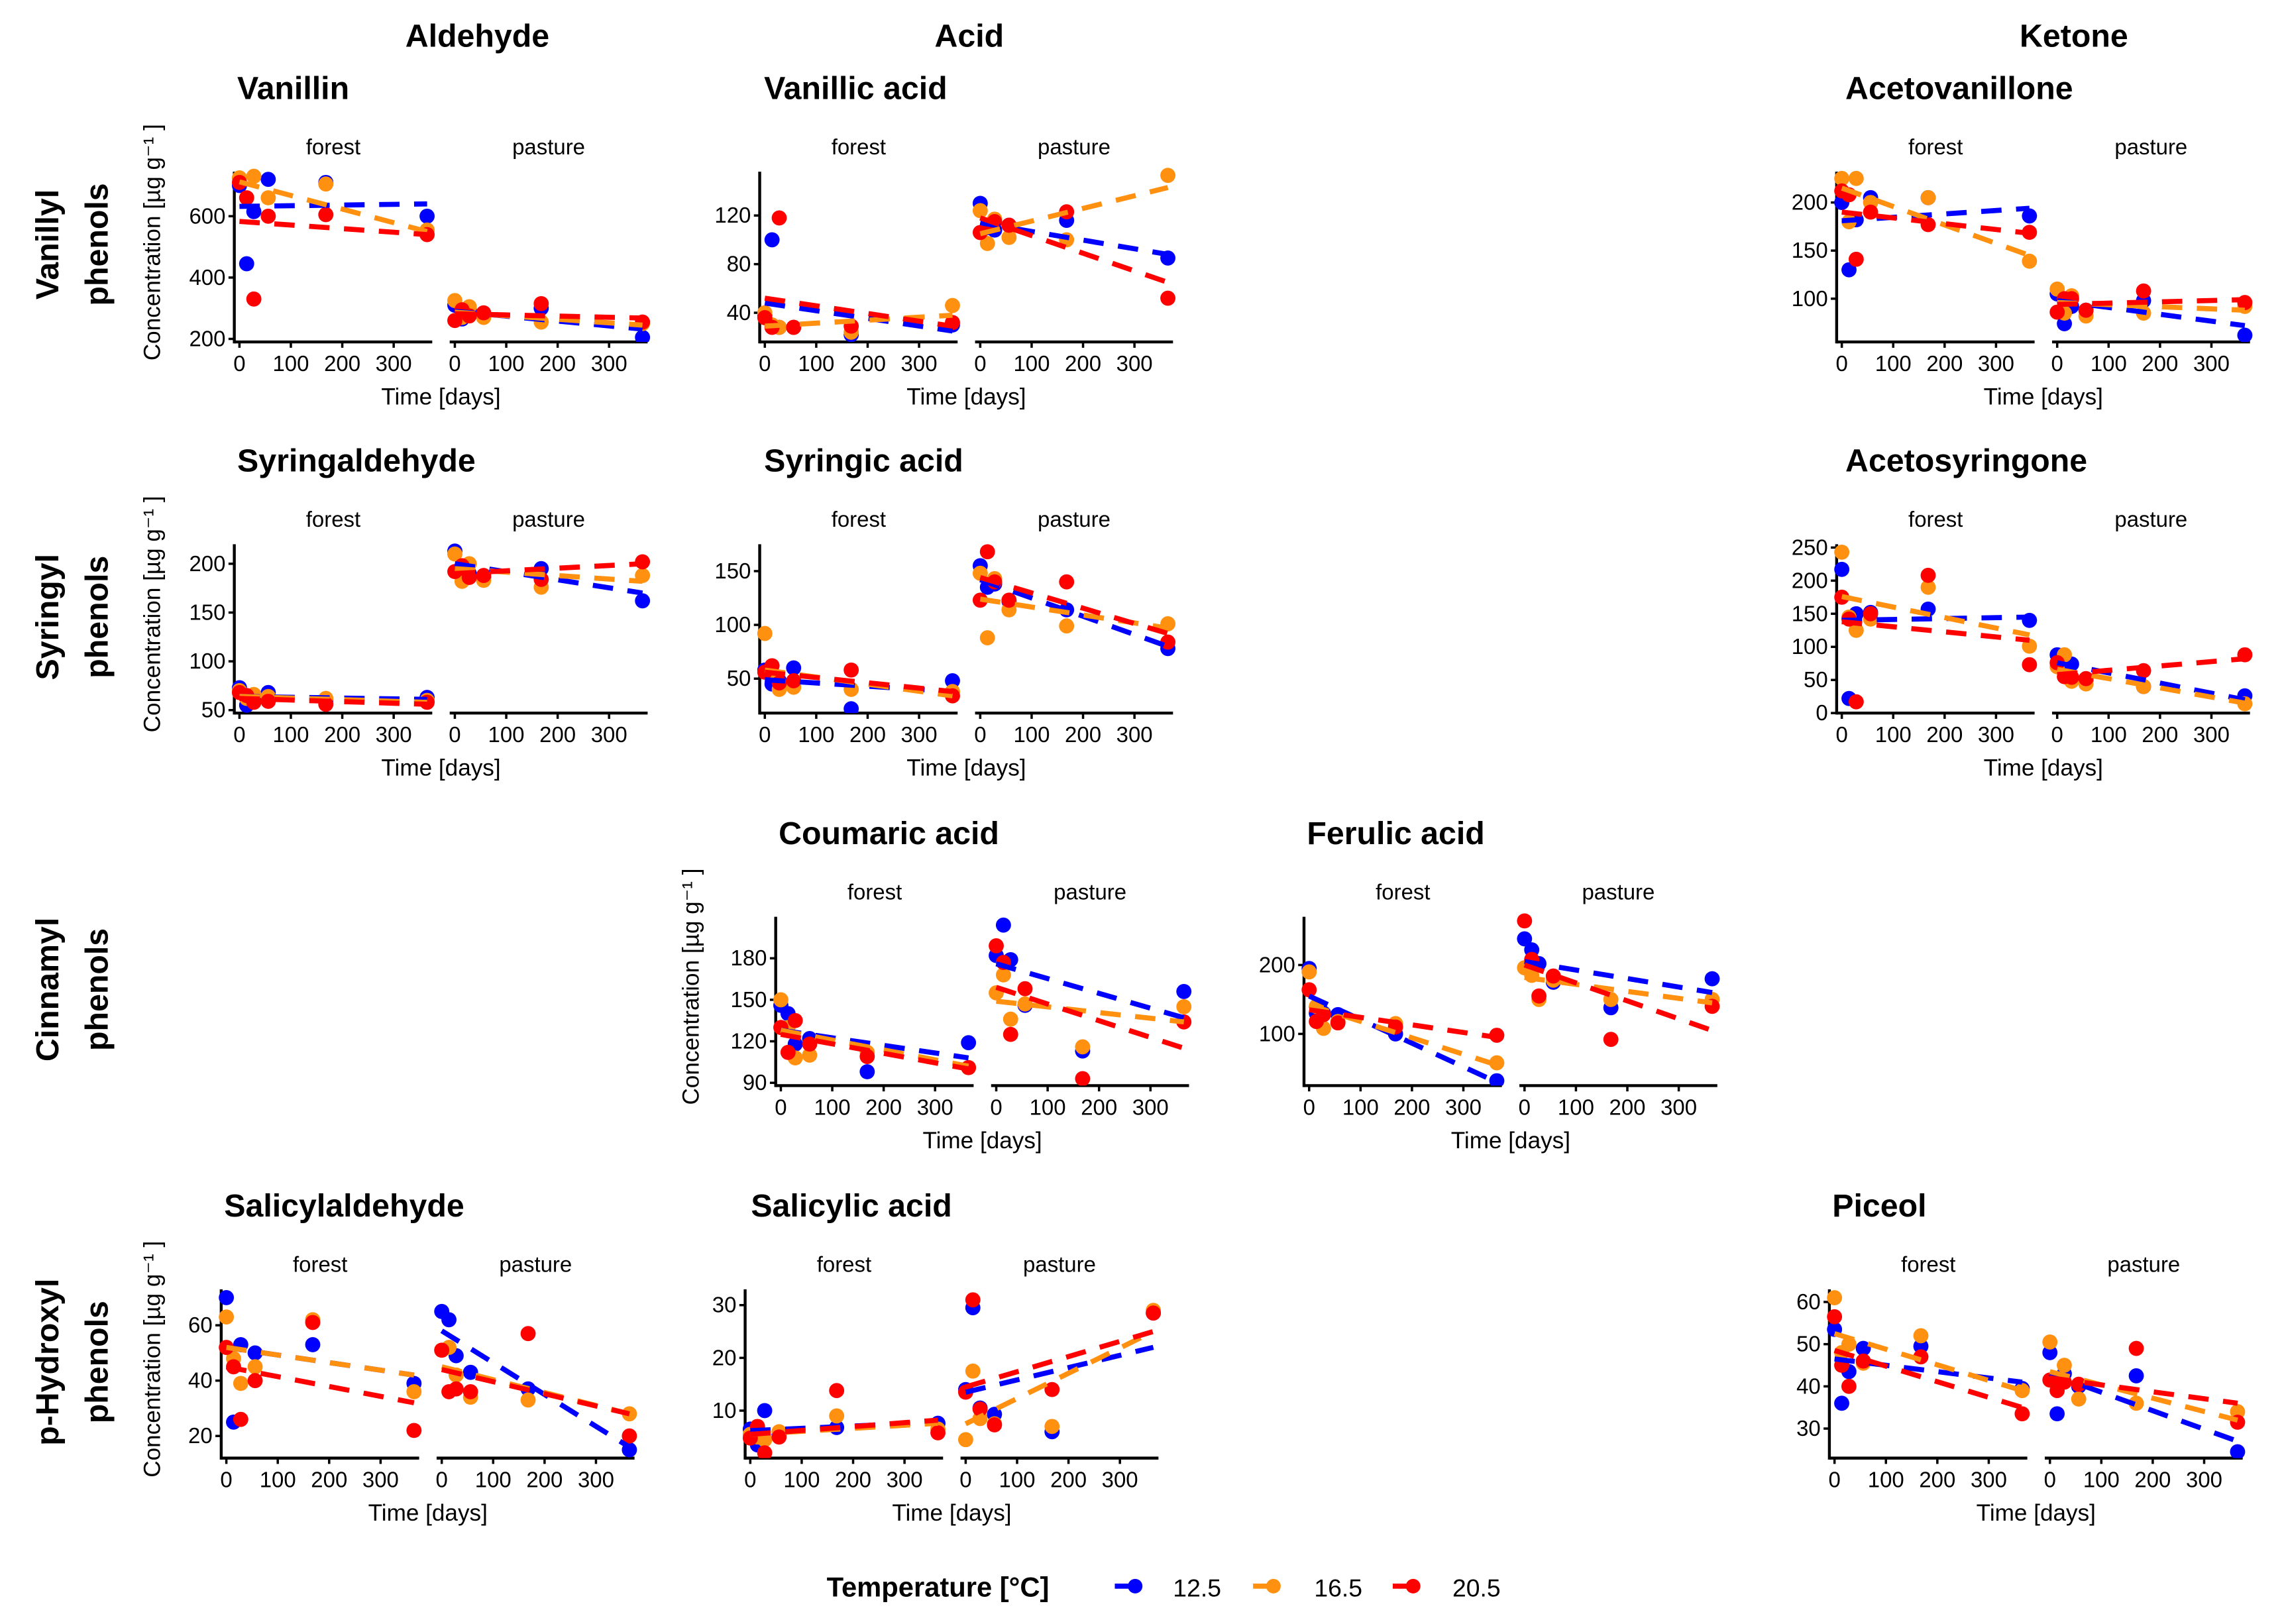 This screenshot has height=1624, width=2282. I want to click on legend-item-16-5: 16.5, so click(1307, 1587).